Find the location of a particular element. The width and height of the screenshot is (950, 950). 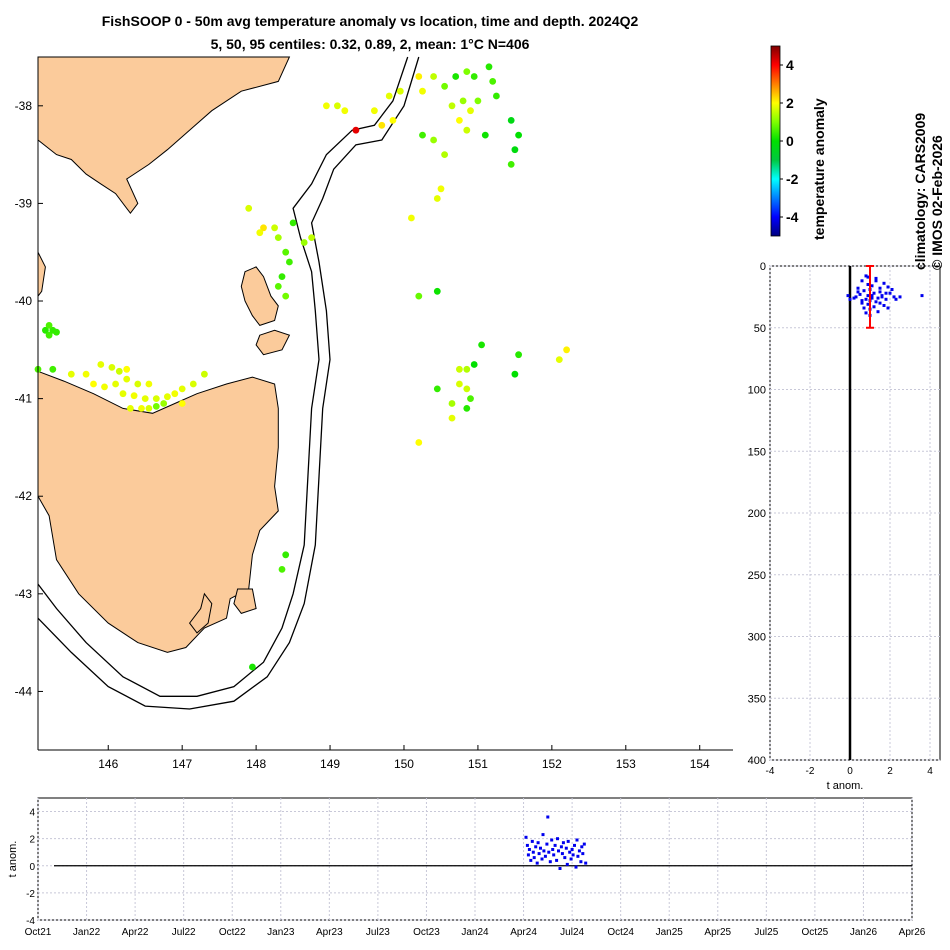

timeseries-x-tick-label: Jul24 is located at coordinates (572, 932).